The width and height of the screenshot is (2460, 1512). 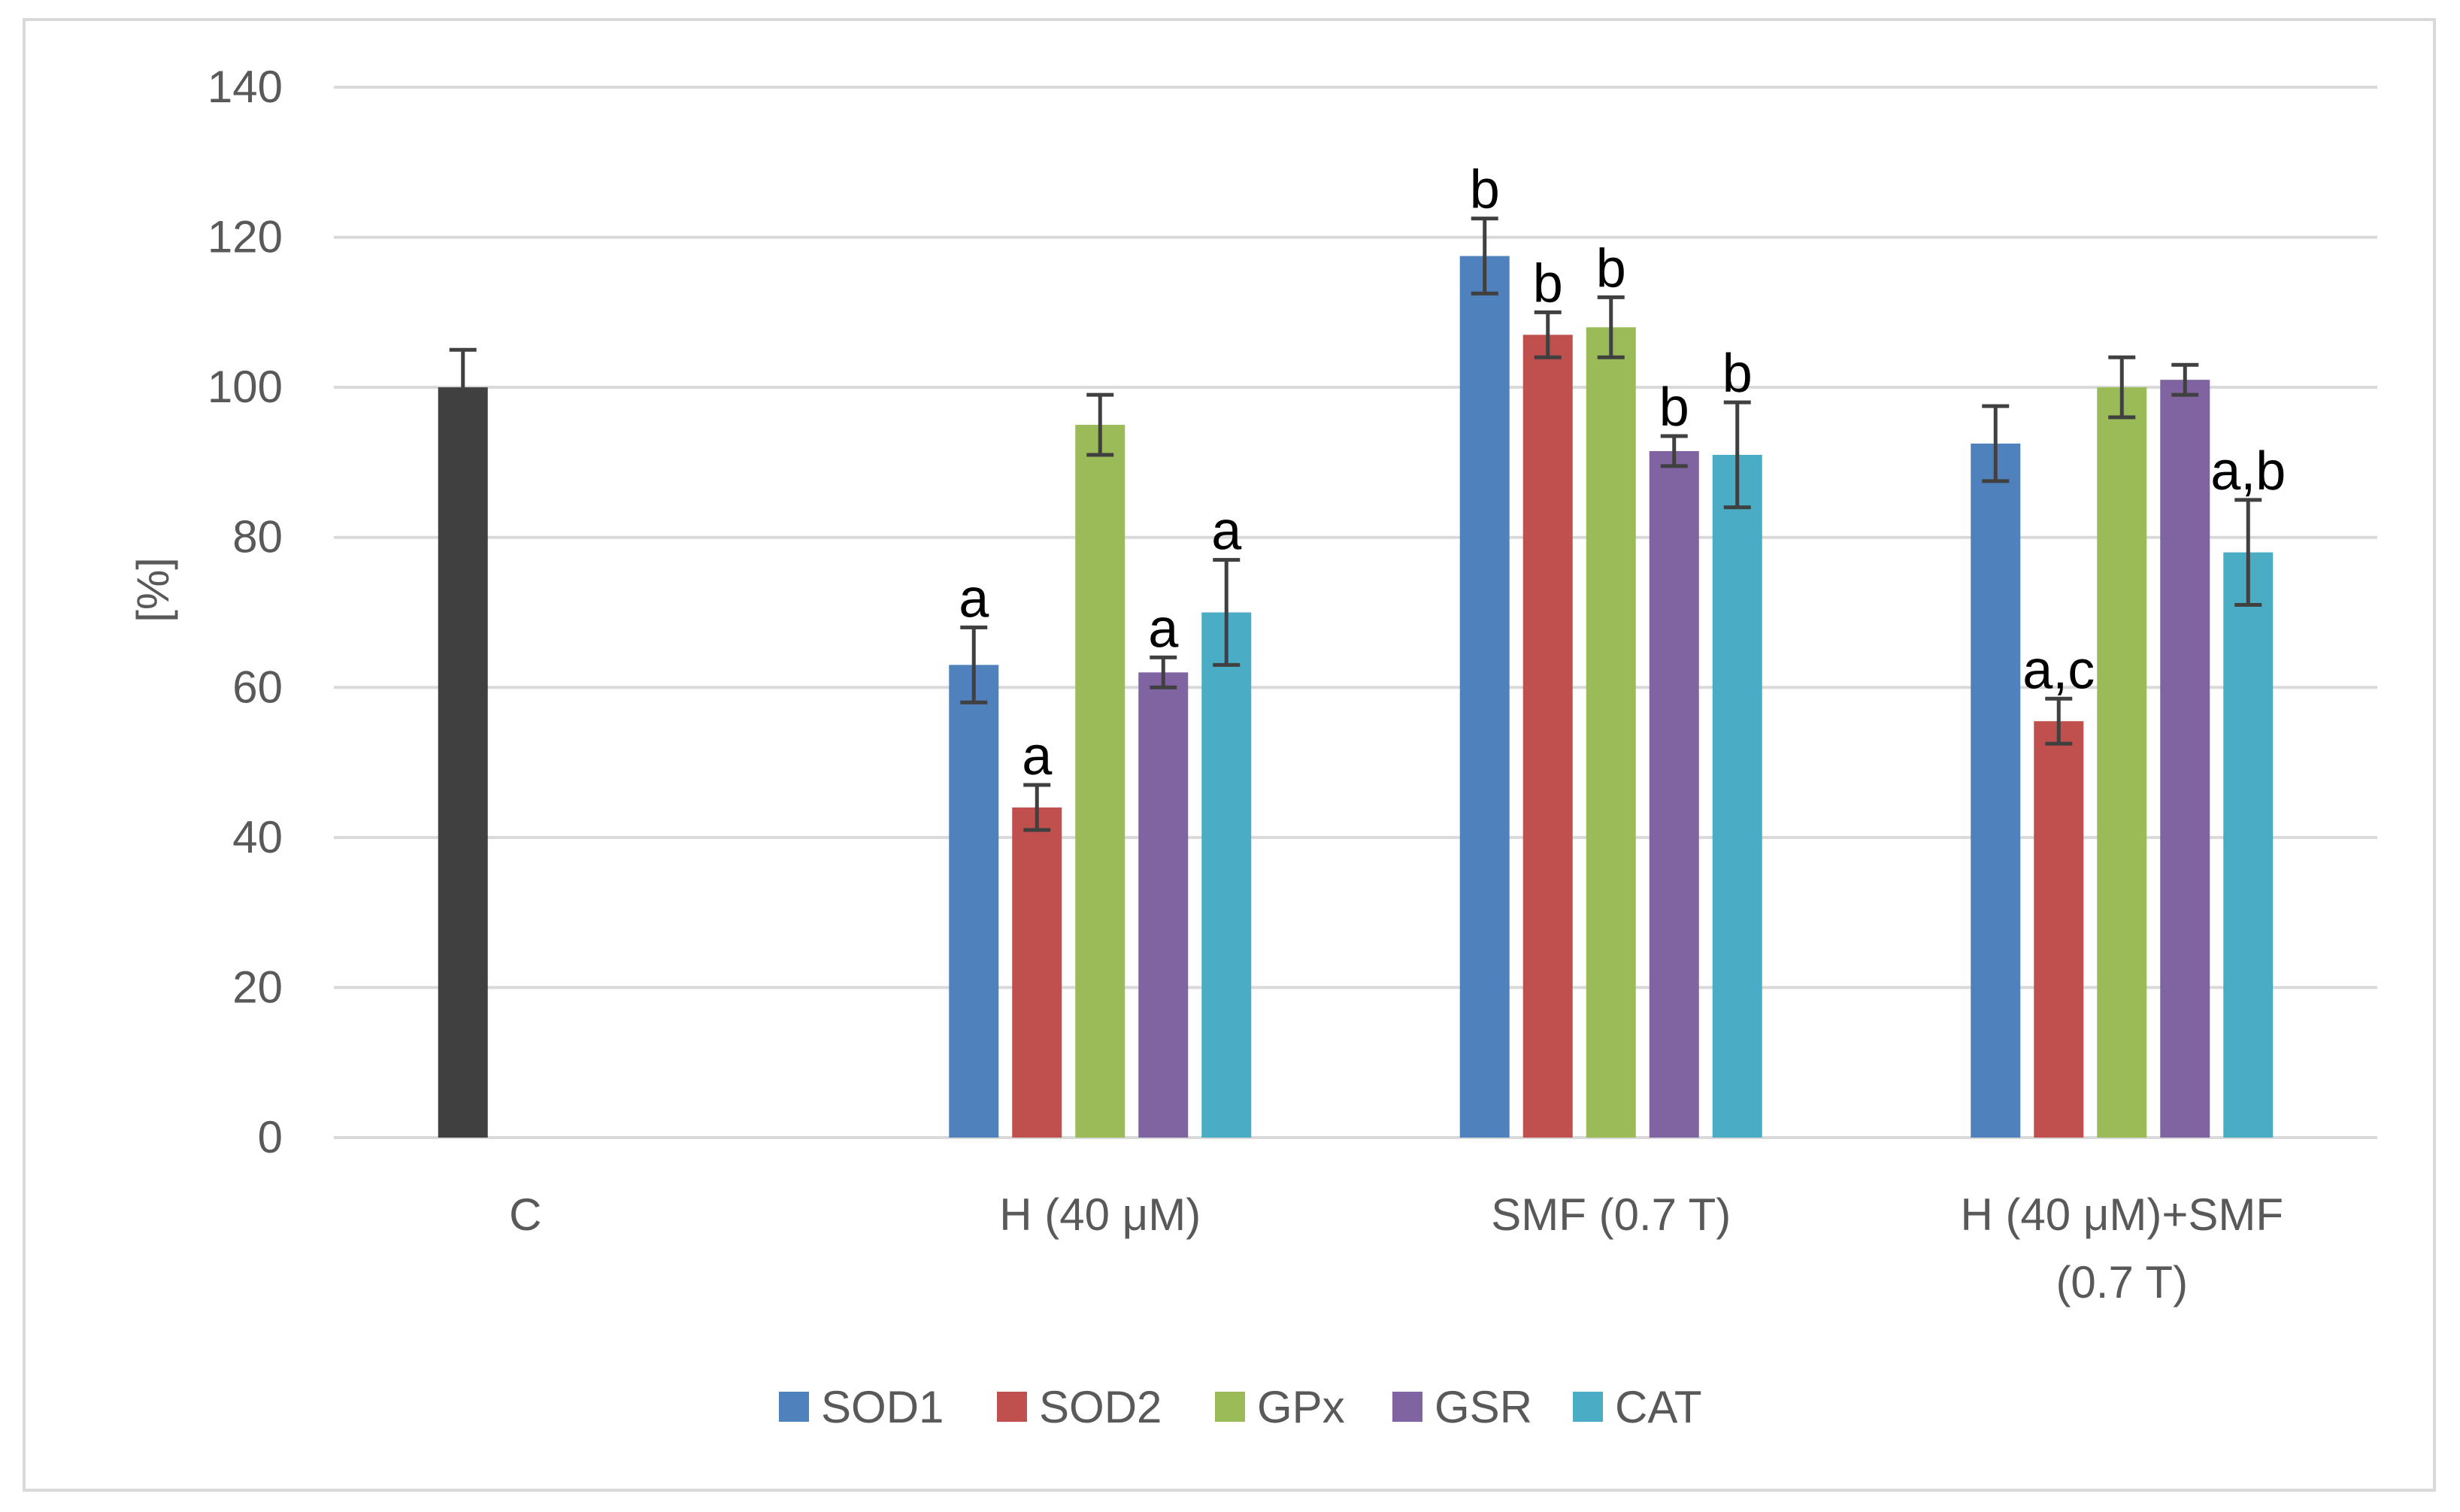 I want to click on x-category-label: H (40 μM), so click(x=1100, y=1214).